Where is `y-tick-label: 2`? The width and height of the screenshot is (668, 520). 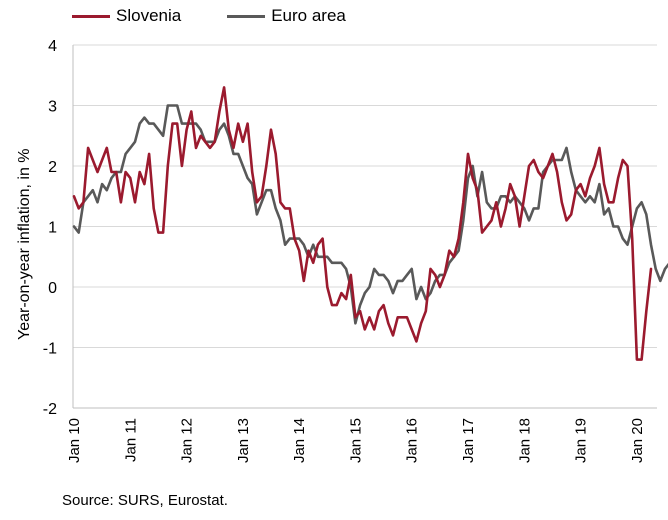 y-tick-label: 2 is located at coordinates (52, 167).